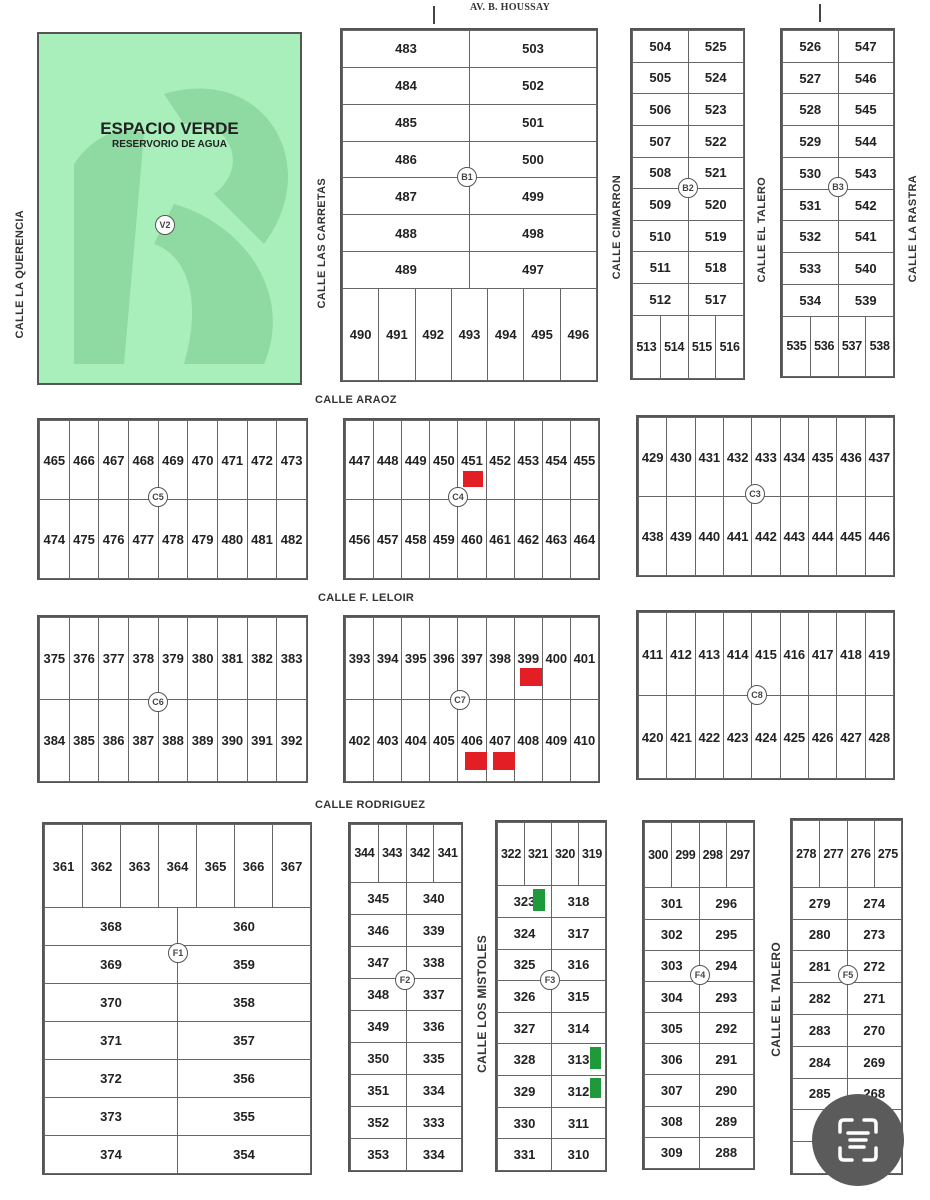 The image size is (930, 1200). Describe the element at coordinates (681, 654) in the screenshot. I see `lot-412: 412` at that location.